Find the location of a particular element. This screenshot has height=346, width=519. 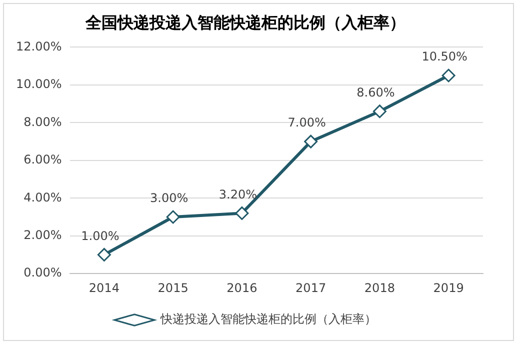

y-tick-label: 6.00% is located at coordinates (43, 159).